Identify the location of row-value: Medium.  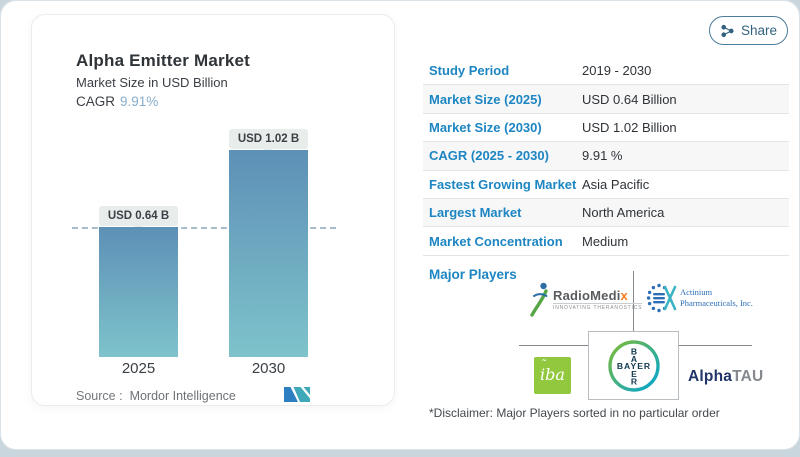
(605, 241).